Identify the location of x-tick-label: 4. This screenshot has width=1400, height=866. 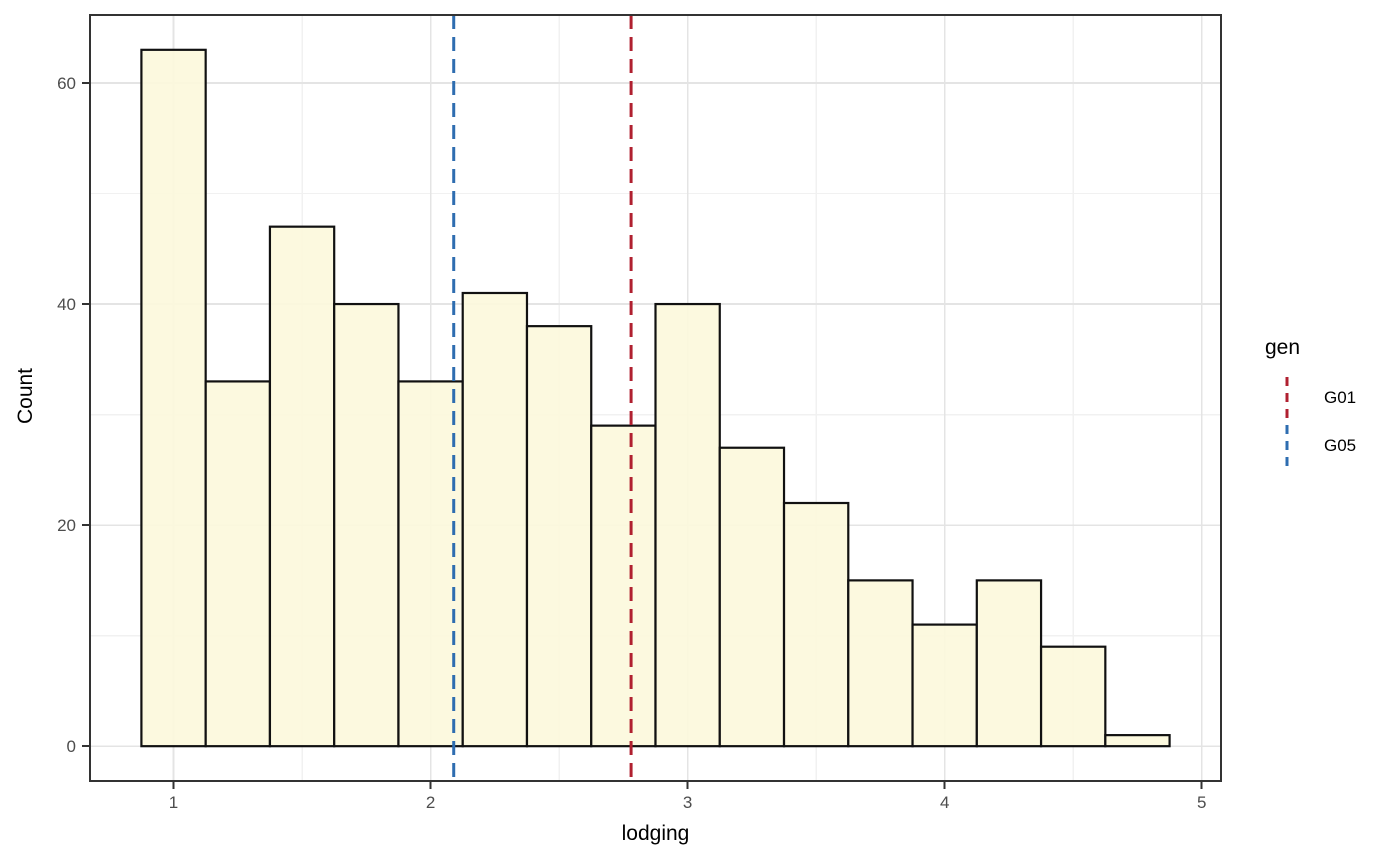
(944, 802).